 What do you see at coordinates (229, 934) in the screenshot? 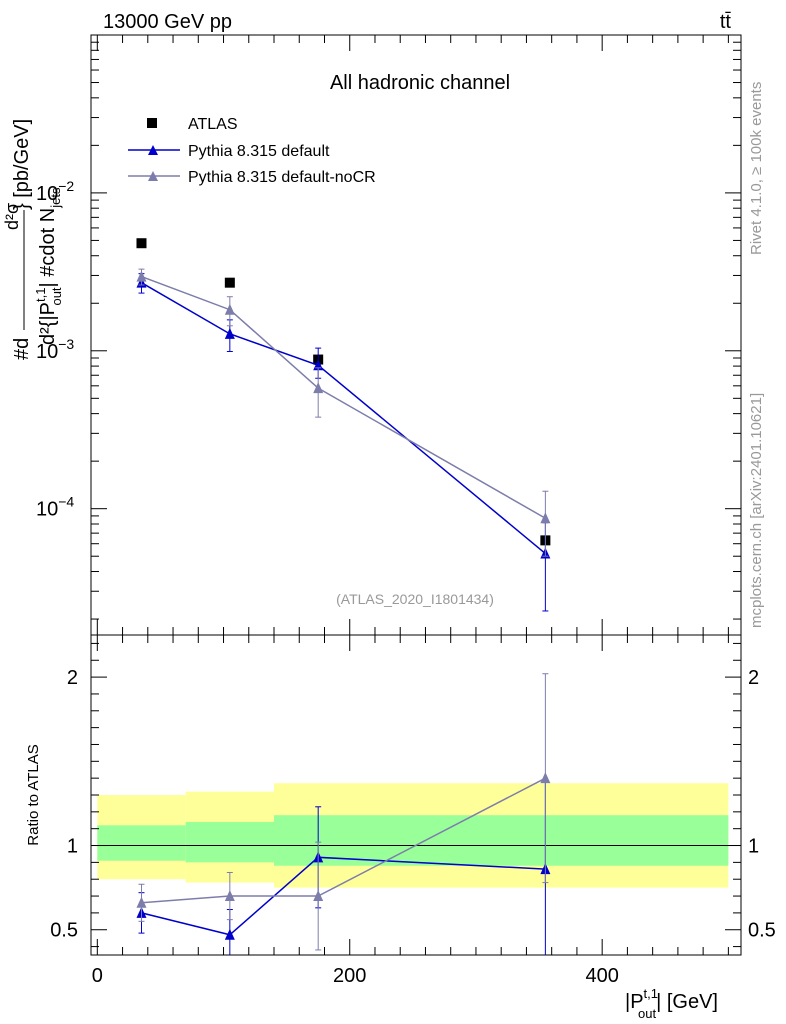
I see `default-ratio-point` at bounding box center [229, 934].